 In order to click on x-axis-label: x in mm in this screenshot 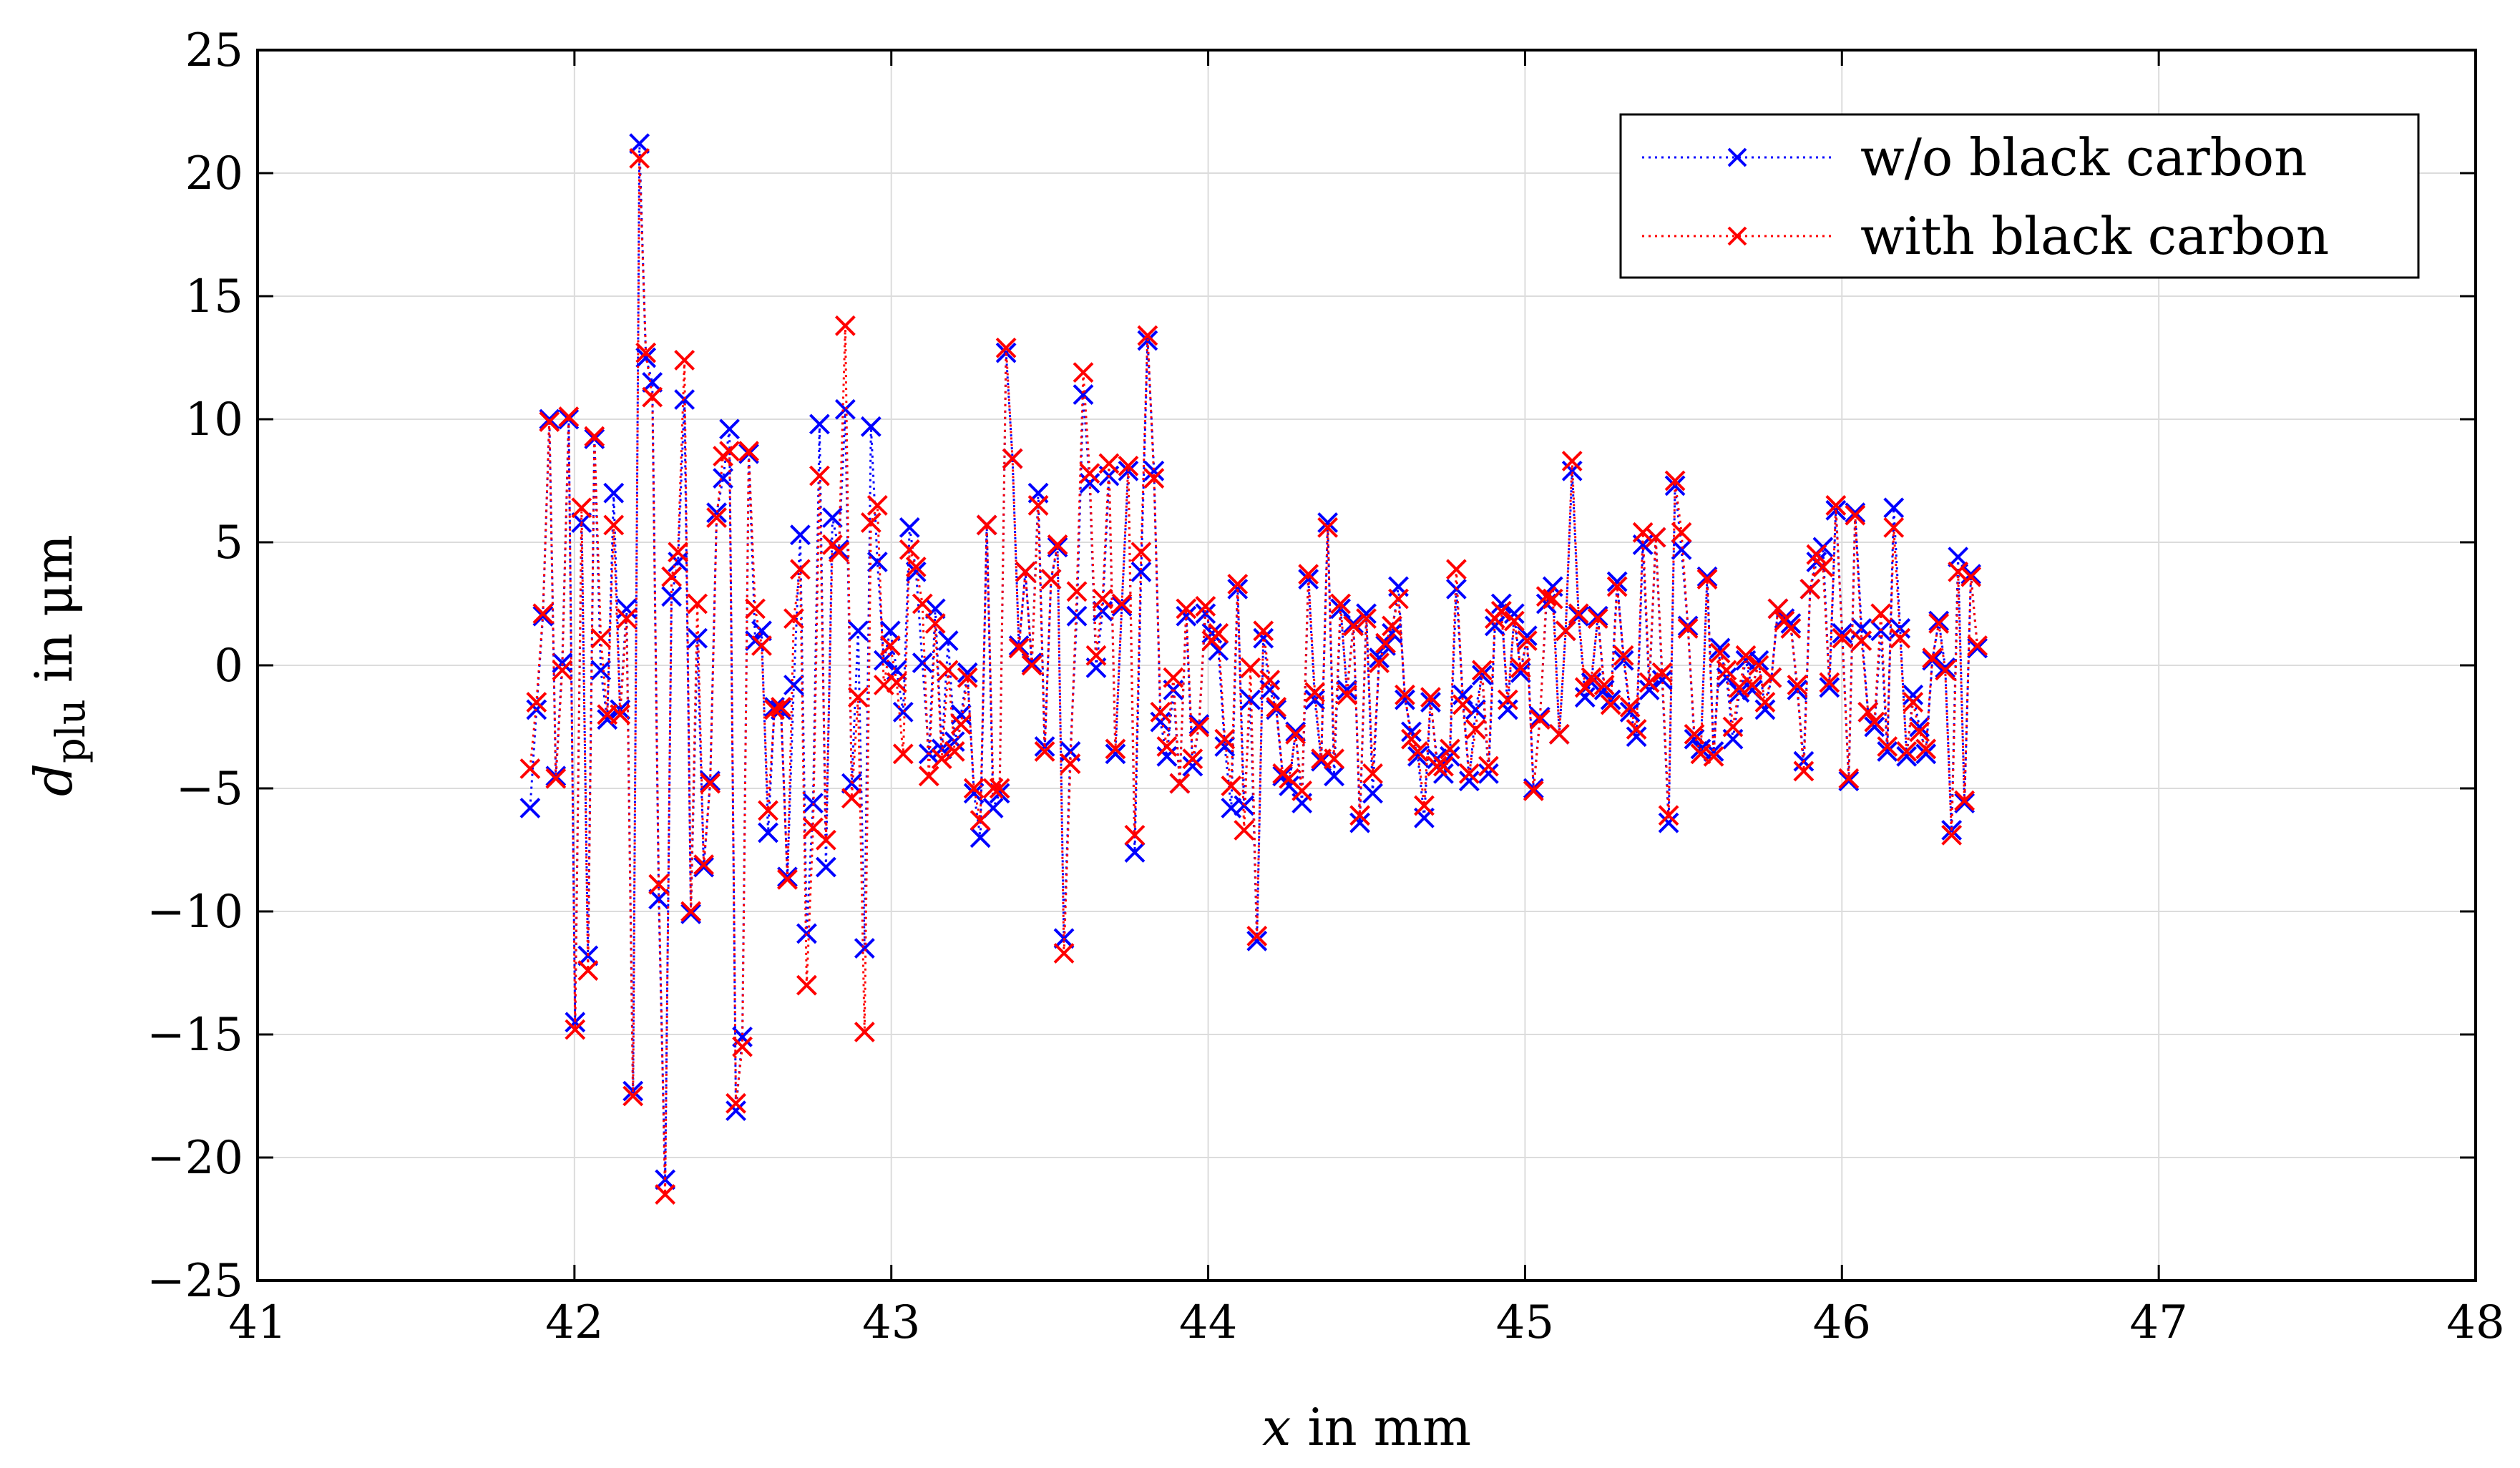, I will do `click(1366, 1427)`.